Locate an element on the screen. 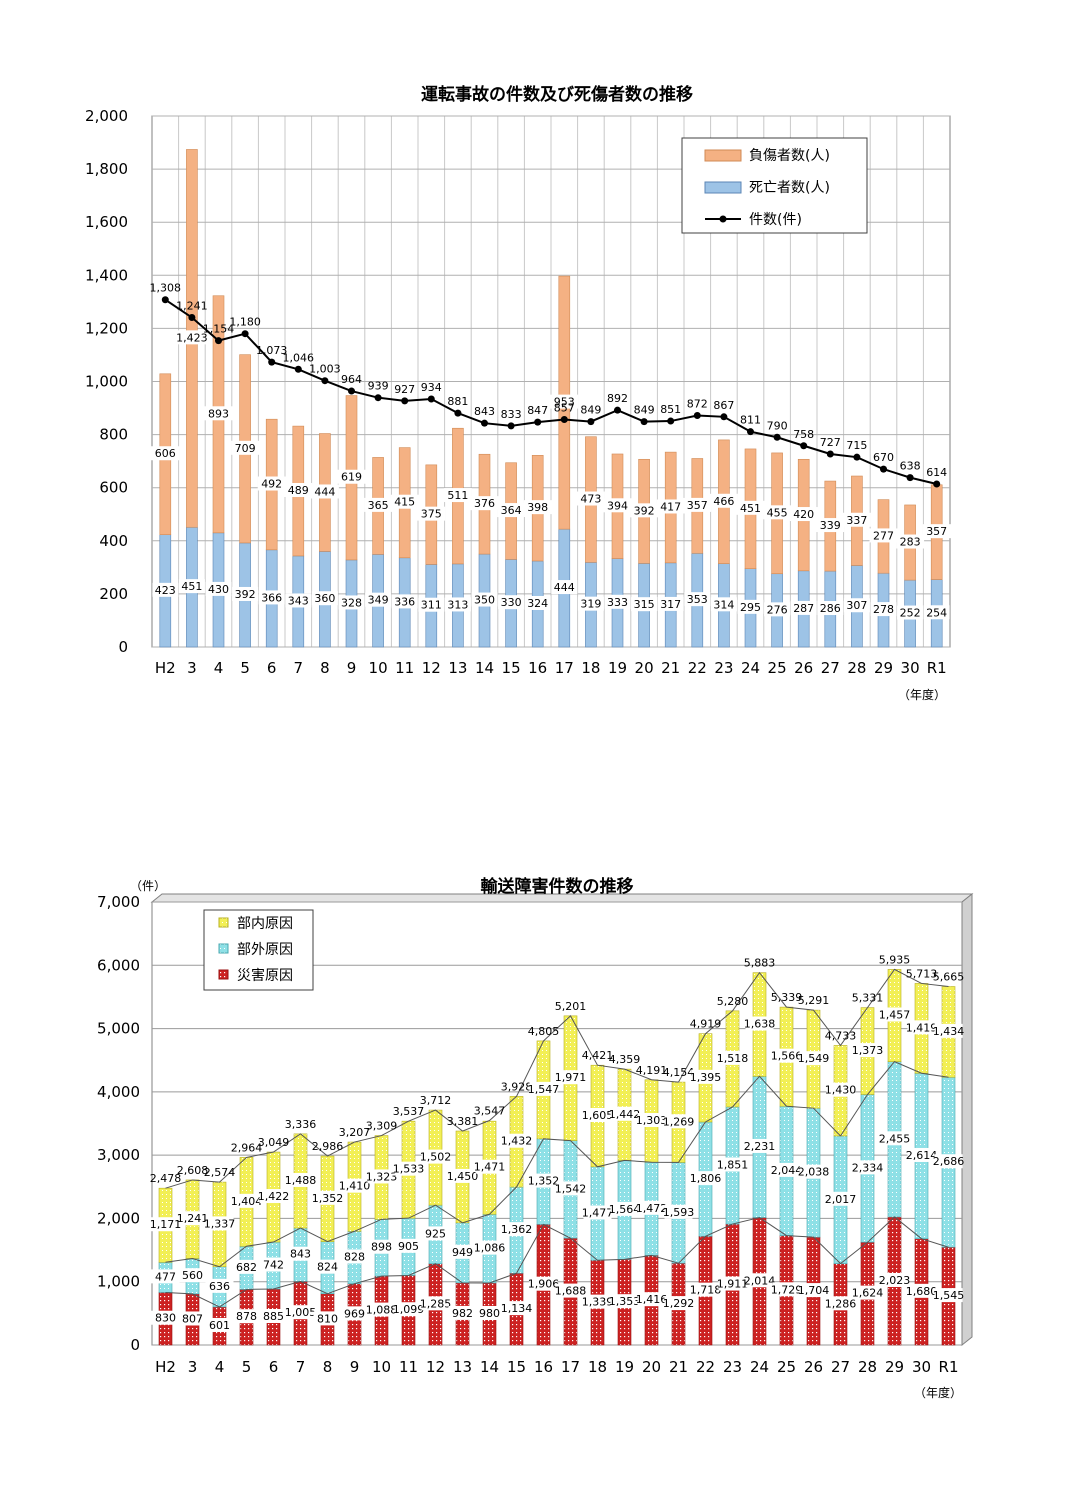 The image size is (1068, 1494). data-label-internal: 1,422 is located at coordinates (274, 1196).